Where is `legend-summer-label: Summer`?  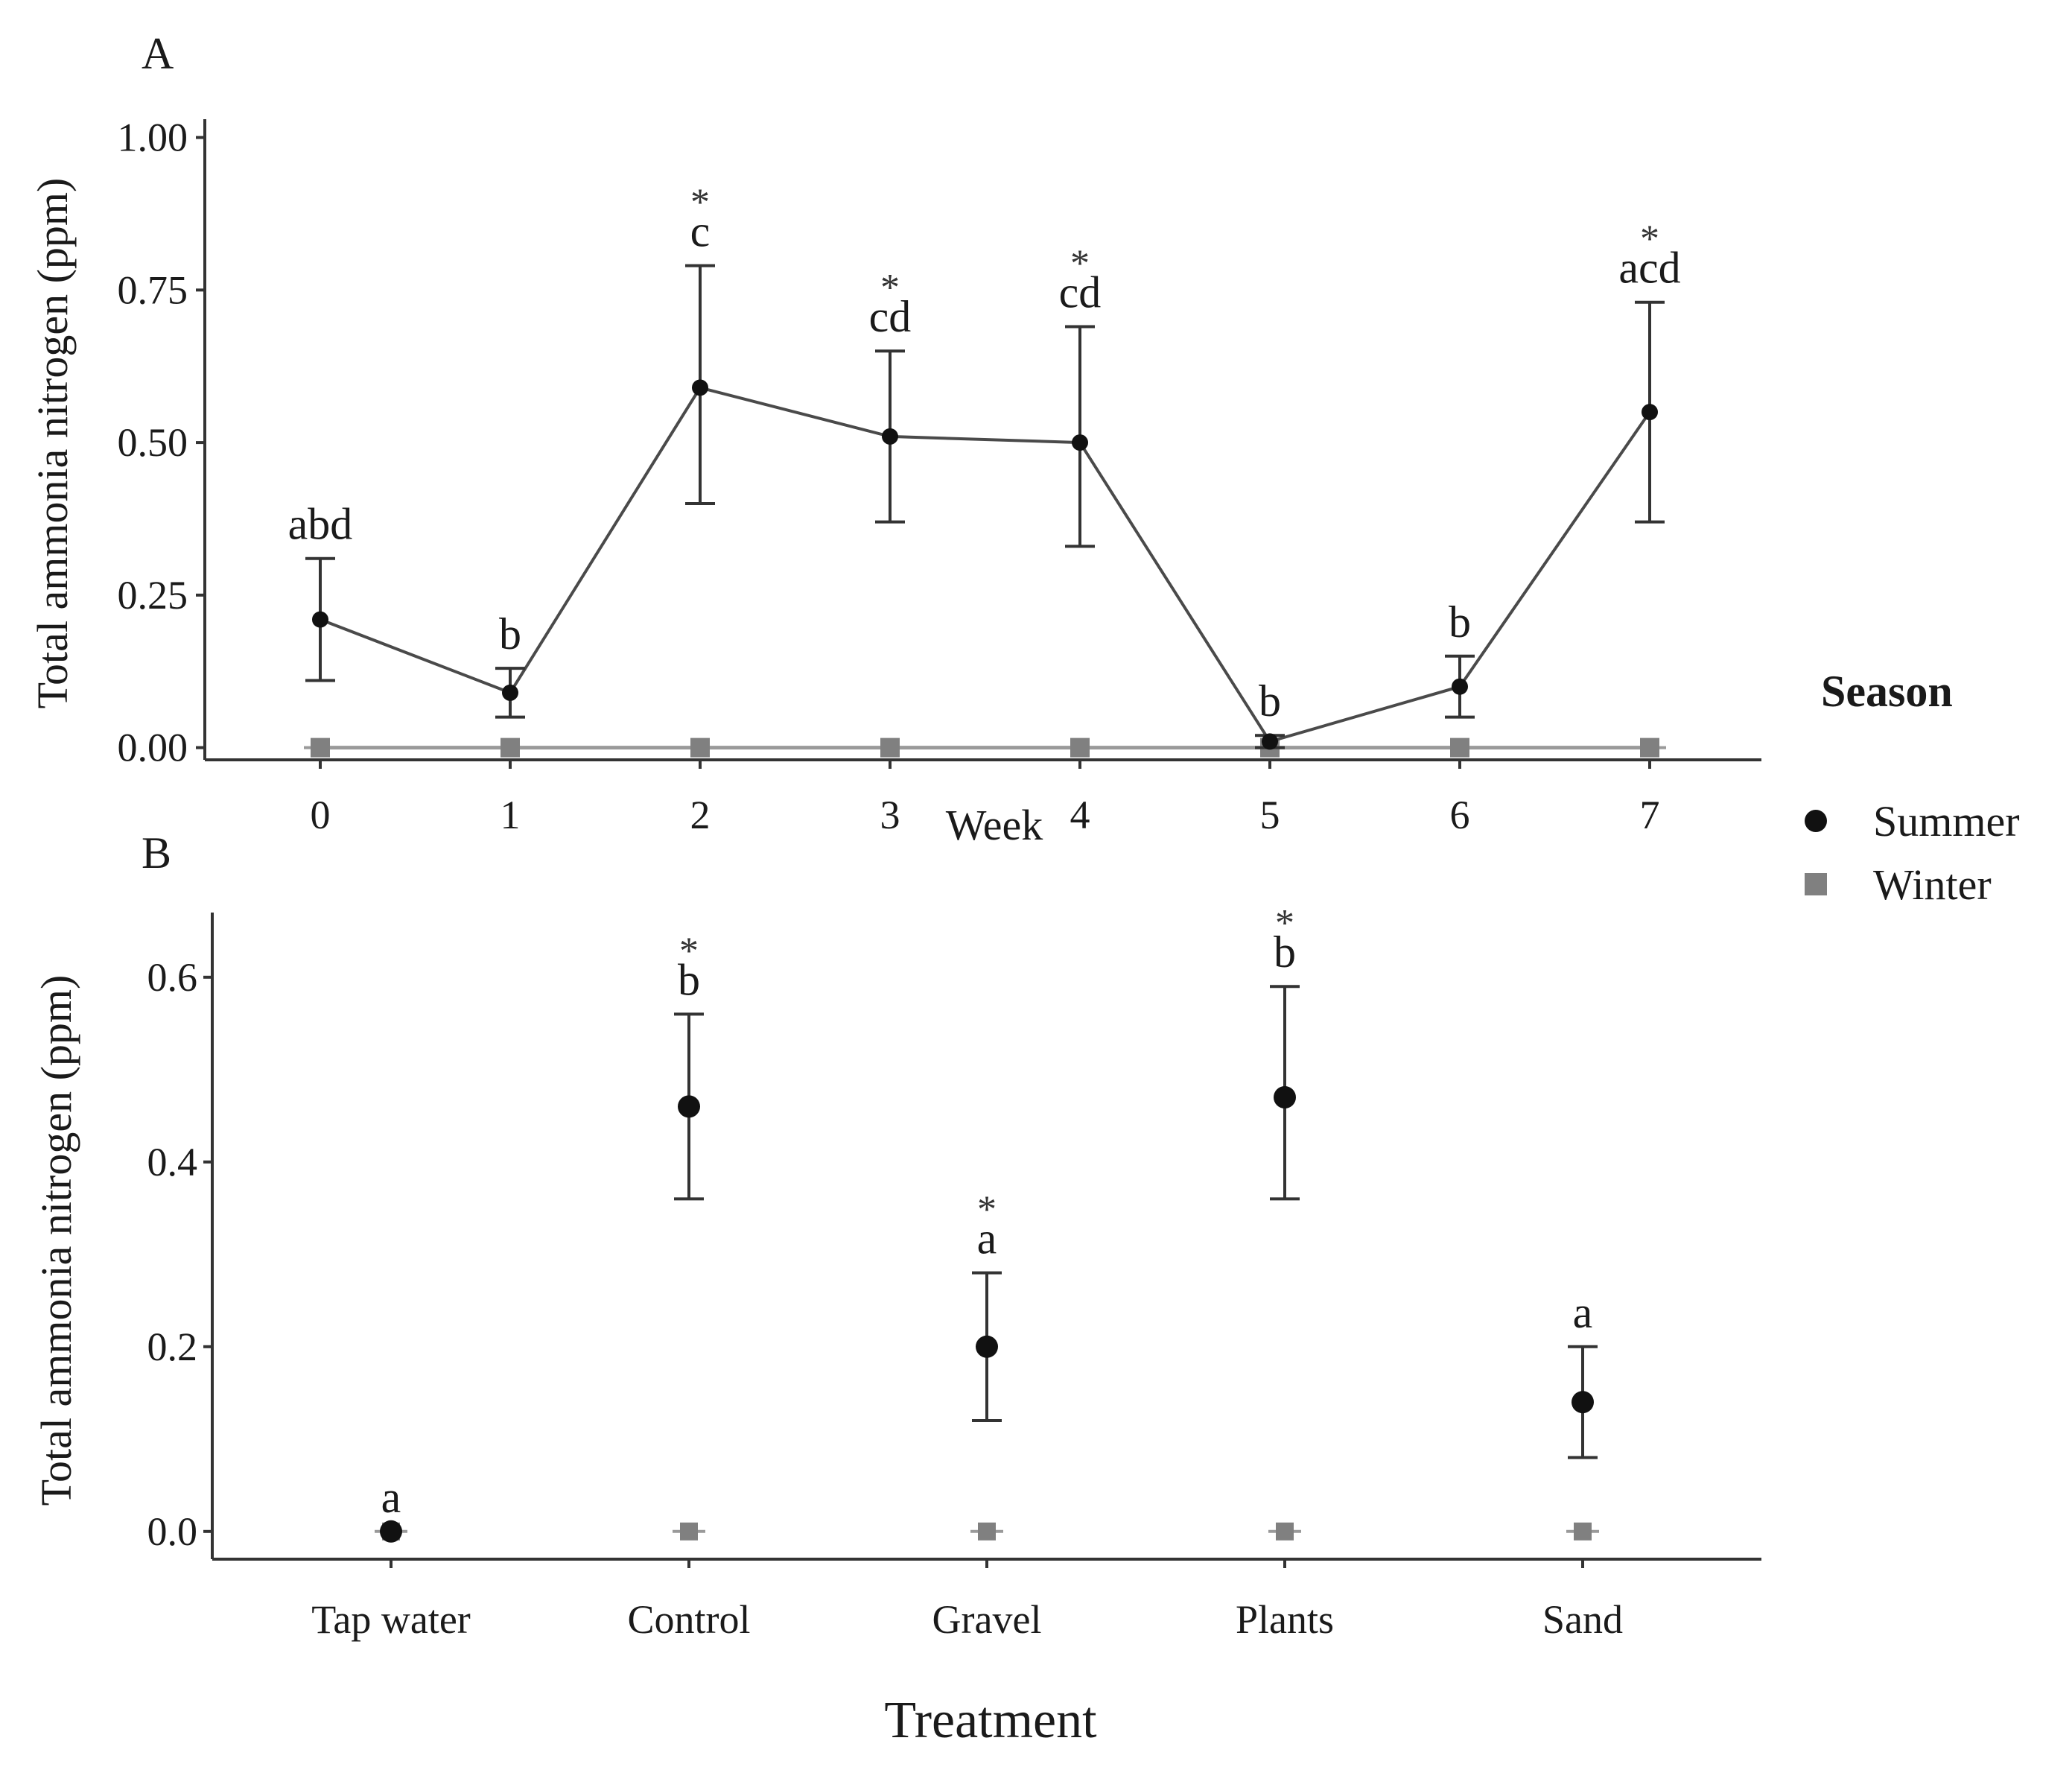 legend-summer-label: Summer is located at coordinates (1946, 821).